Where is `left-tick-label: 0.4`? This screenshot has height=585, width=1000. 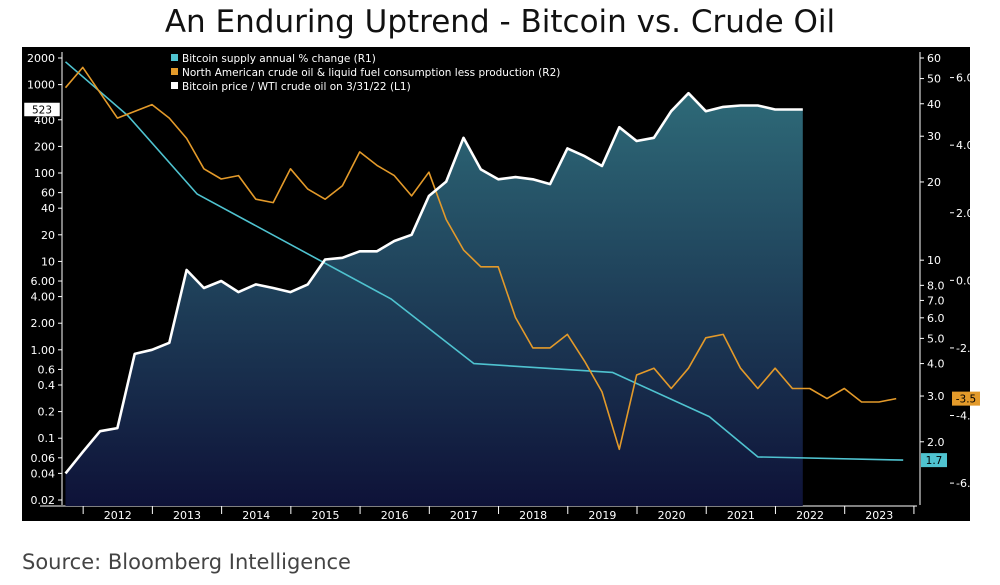
left-tick-label: 0.4 is located at coordinates (47, 385).